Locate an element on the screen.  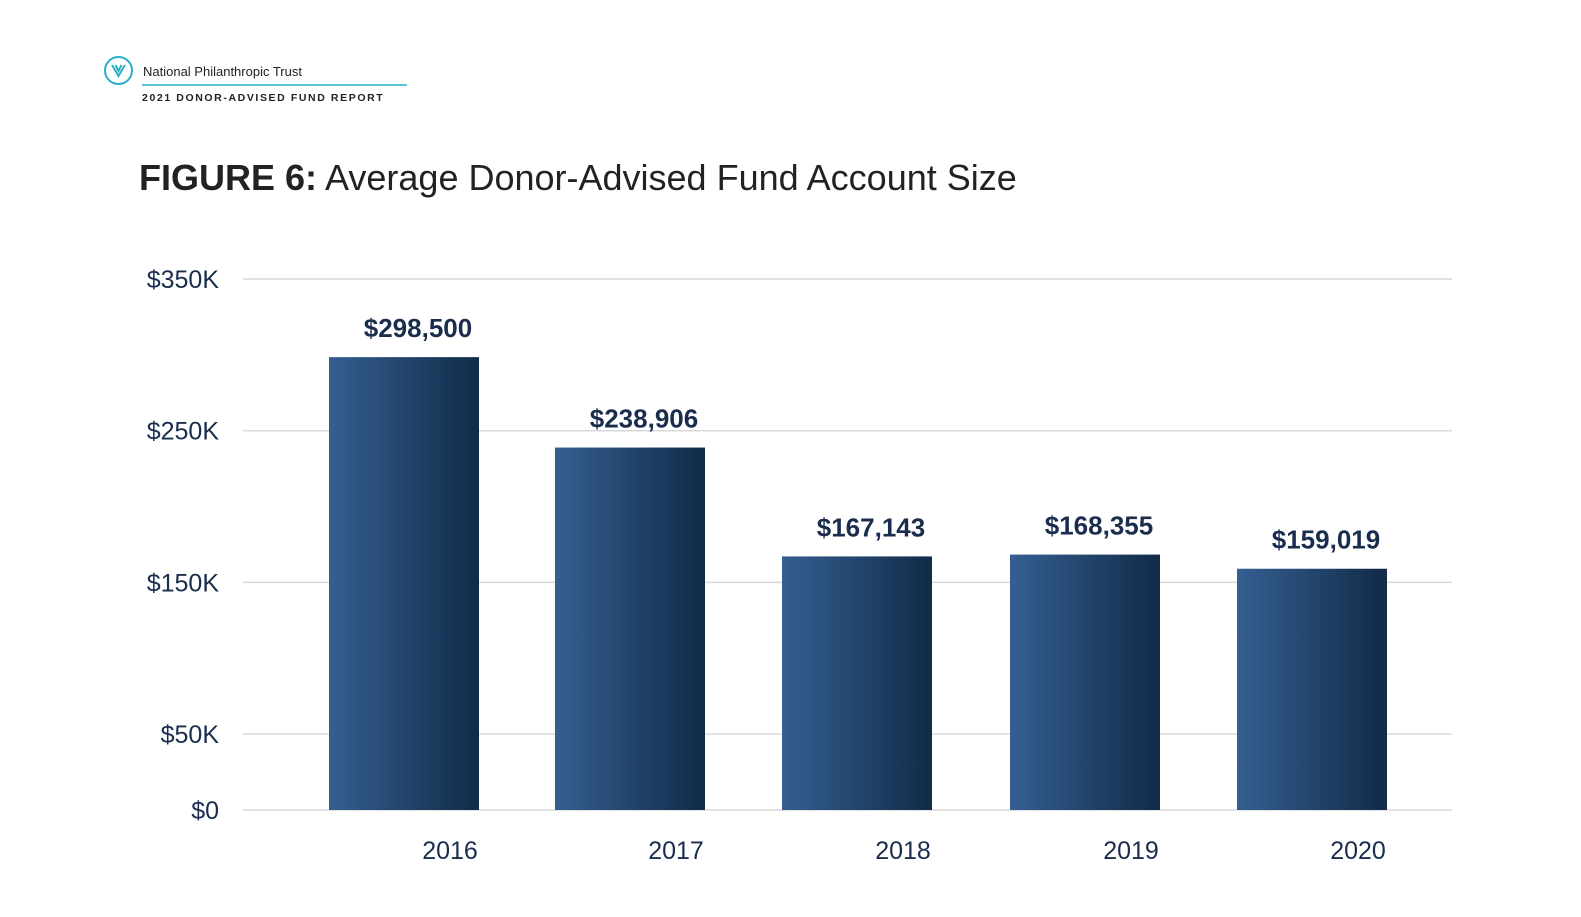
logo-divider is located at coordinates (274, 85).